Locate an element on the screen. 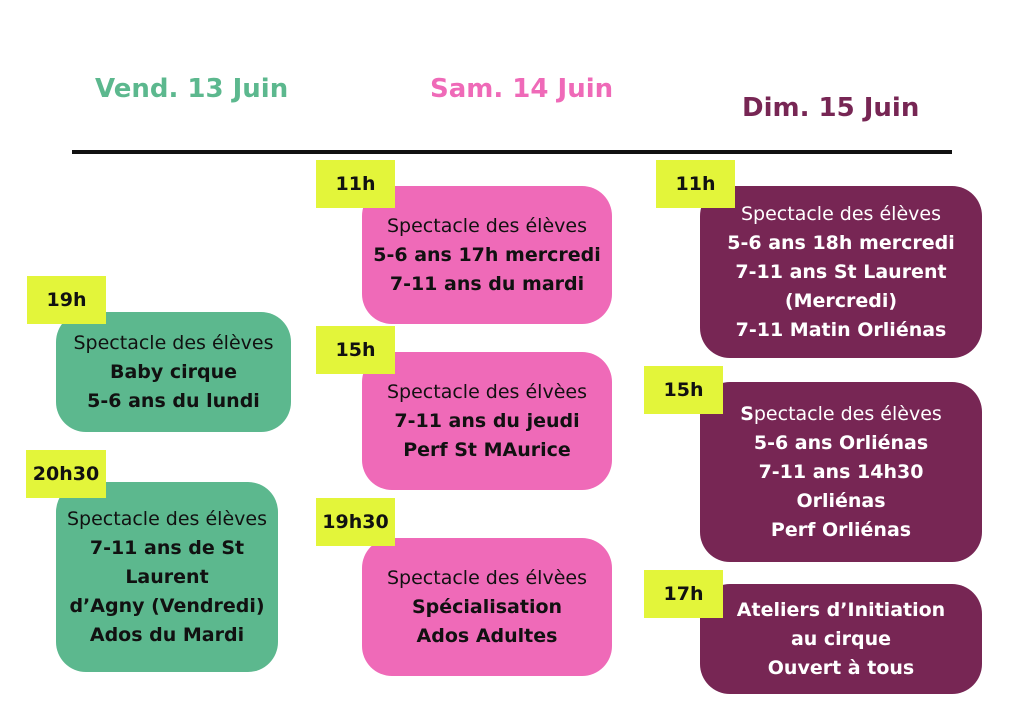 The image size is (1024, 722). event-line: Baby cirque is located at coordinates (173, 371).